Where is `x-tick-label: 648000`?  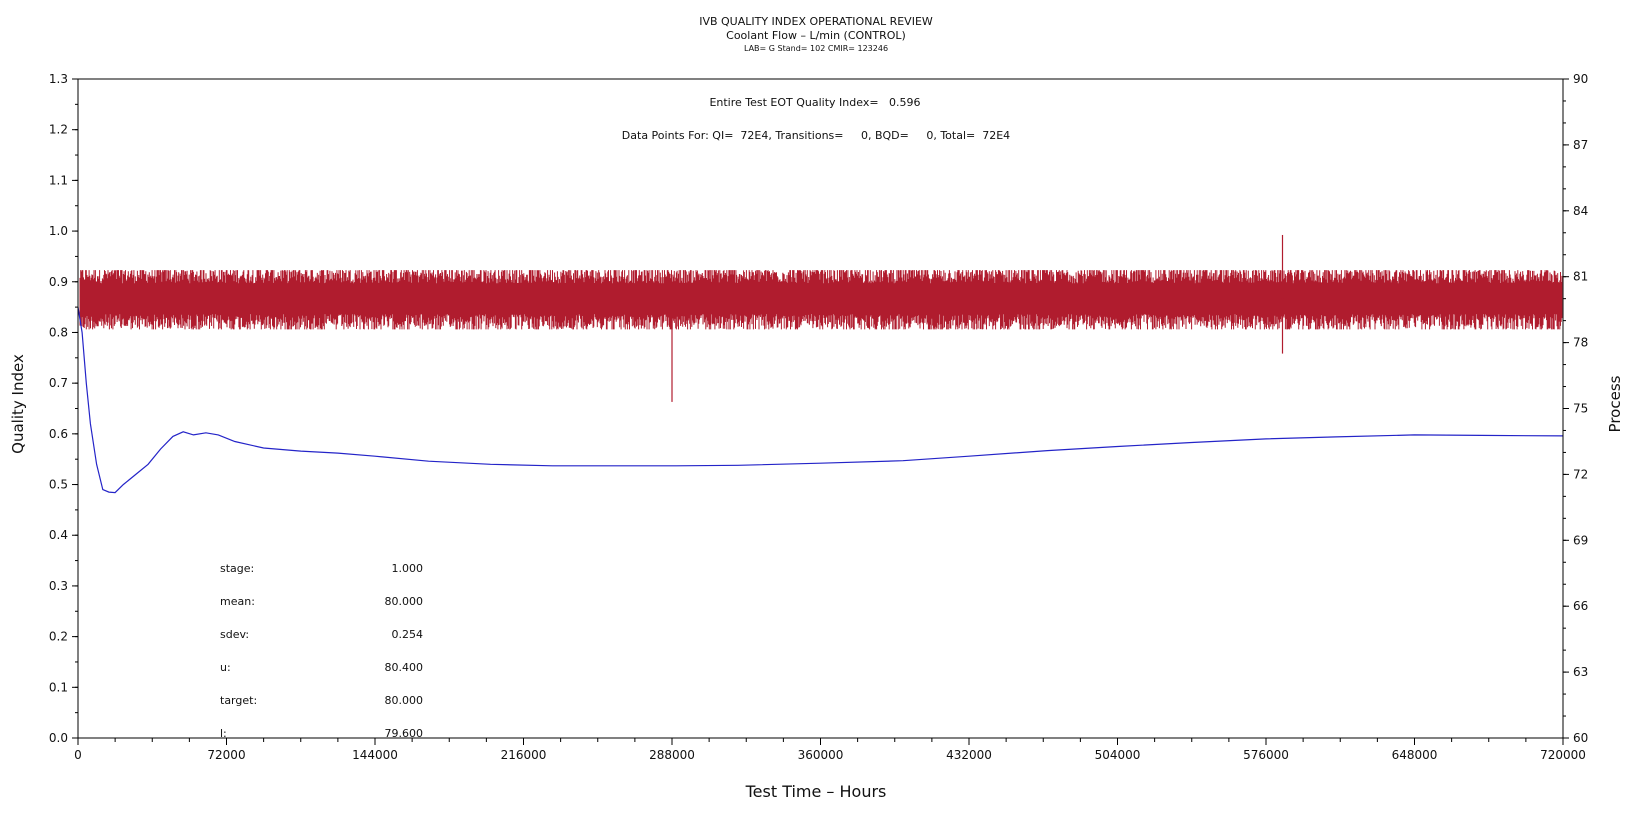 x-tick-label: 648000 is located at coordinates (1415, 755).